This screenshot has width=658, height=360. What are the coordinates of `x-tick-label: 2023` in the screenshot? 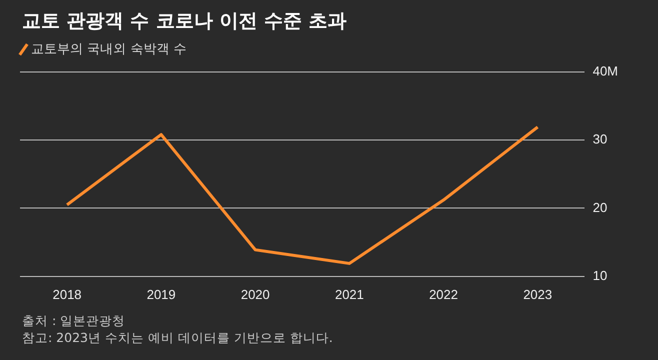 It's located at (537, 294).